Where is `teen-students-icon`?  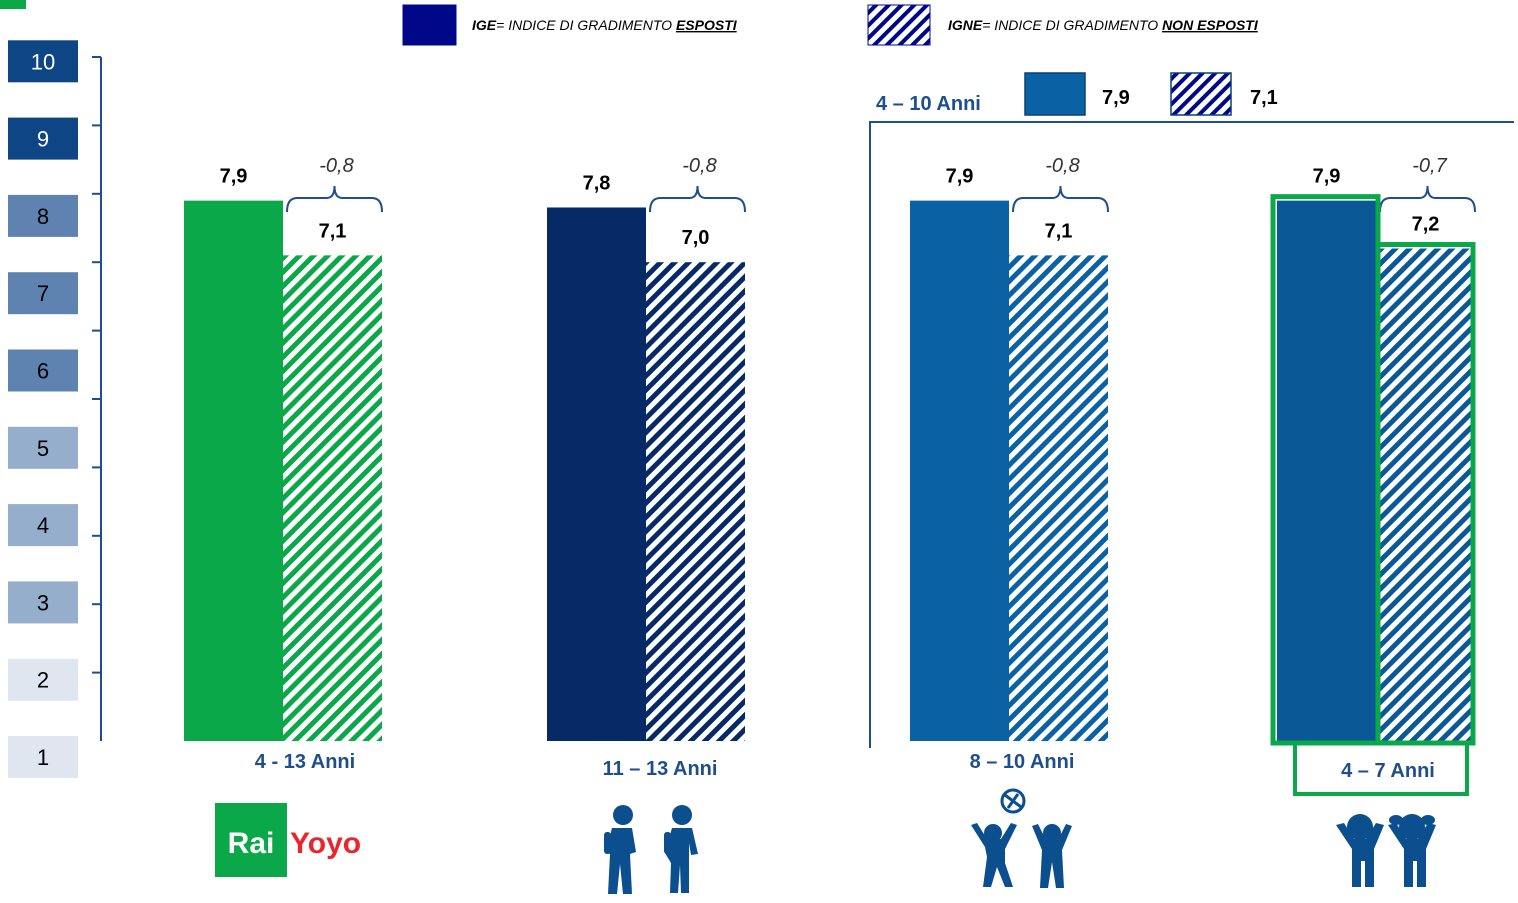
teen-students-icon is located at coordinates (651, 849).